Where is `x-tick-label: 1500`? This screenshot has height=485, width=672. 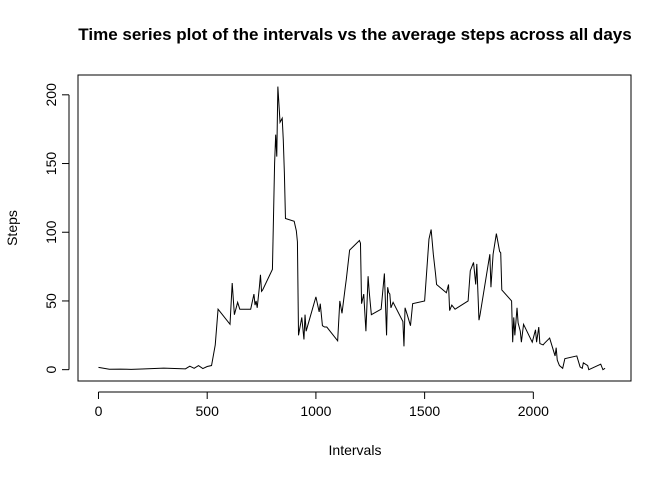 x-tick-label: 1500 is located at coordinates (424, 411).